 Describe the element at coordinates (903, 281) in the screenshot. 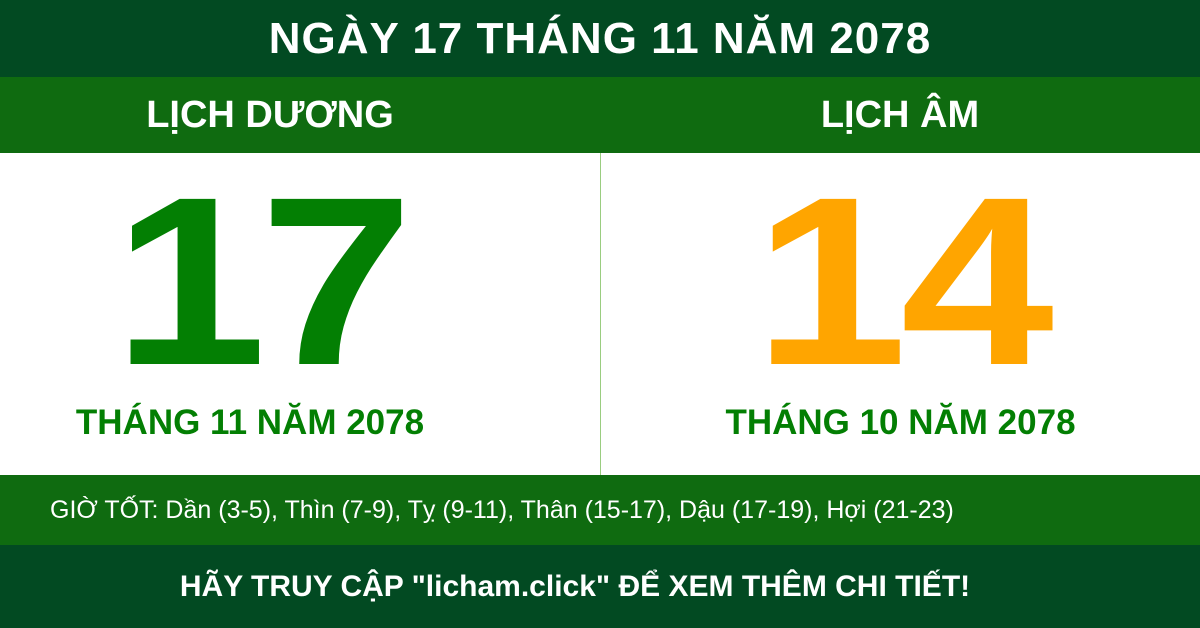

I see `lunar-day: 14` at that location.